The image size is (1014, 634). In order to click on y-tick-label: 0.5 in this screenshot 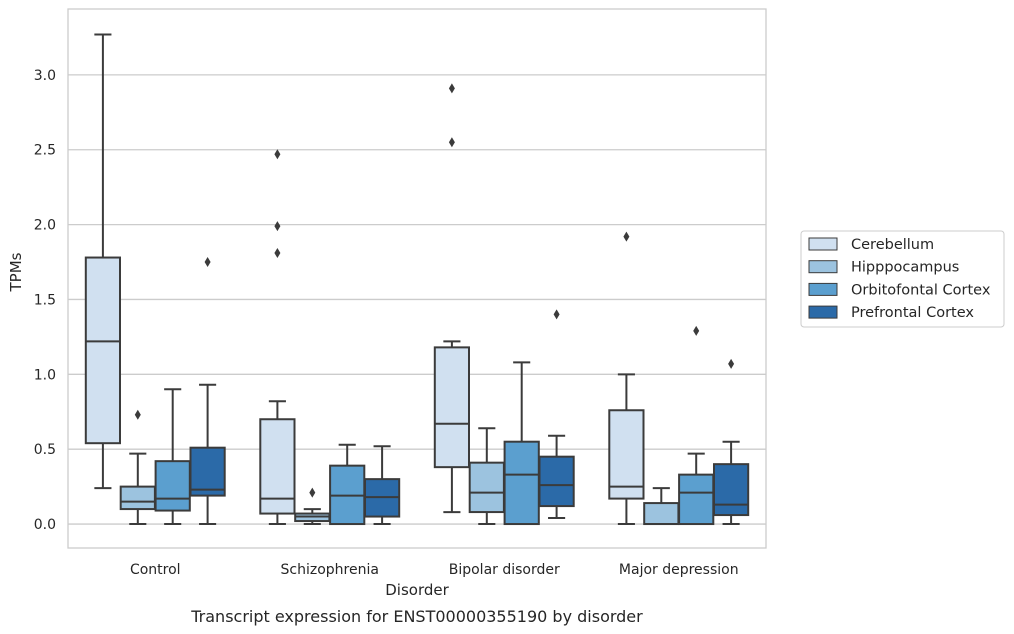, I will do `click(45, 450)`.